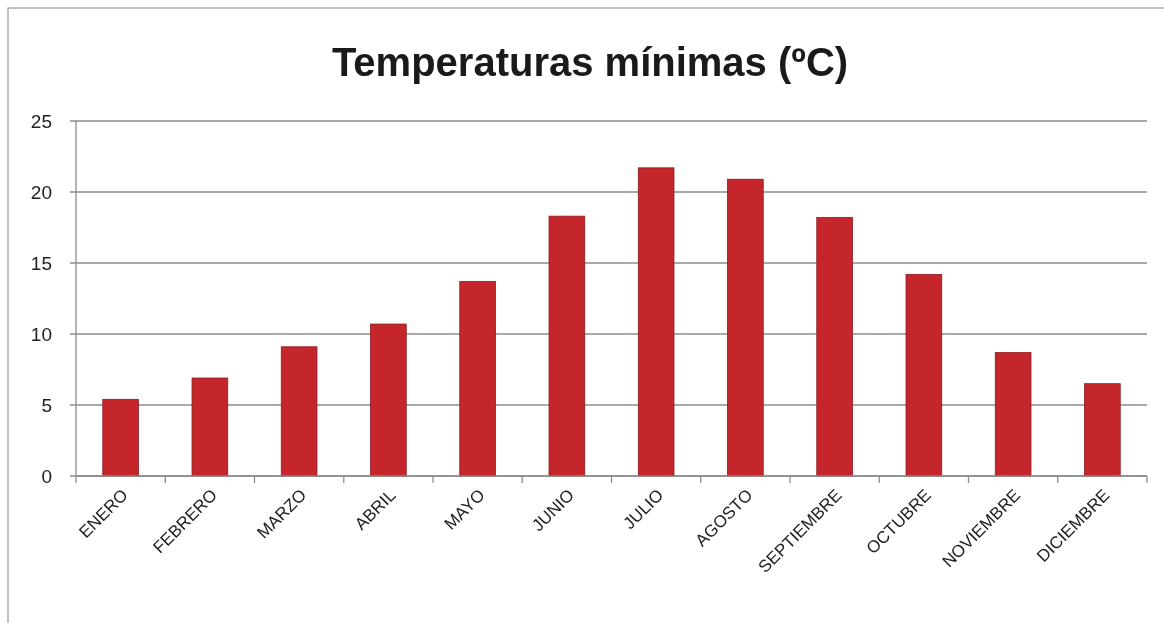 The width and height of the screenshot is (1164, 623). Describe the element at coordinates (41, 121) in the screenshot. I see `y-tick-label: 25` at that location.